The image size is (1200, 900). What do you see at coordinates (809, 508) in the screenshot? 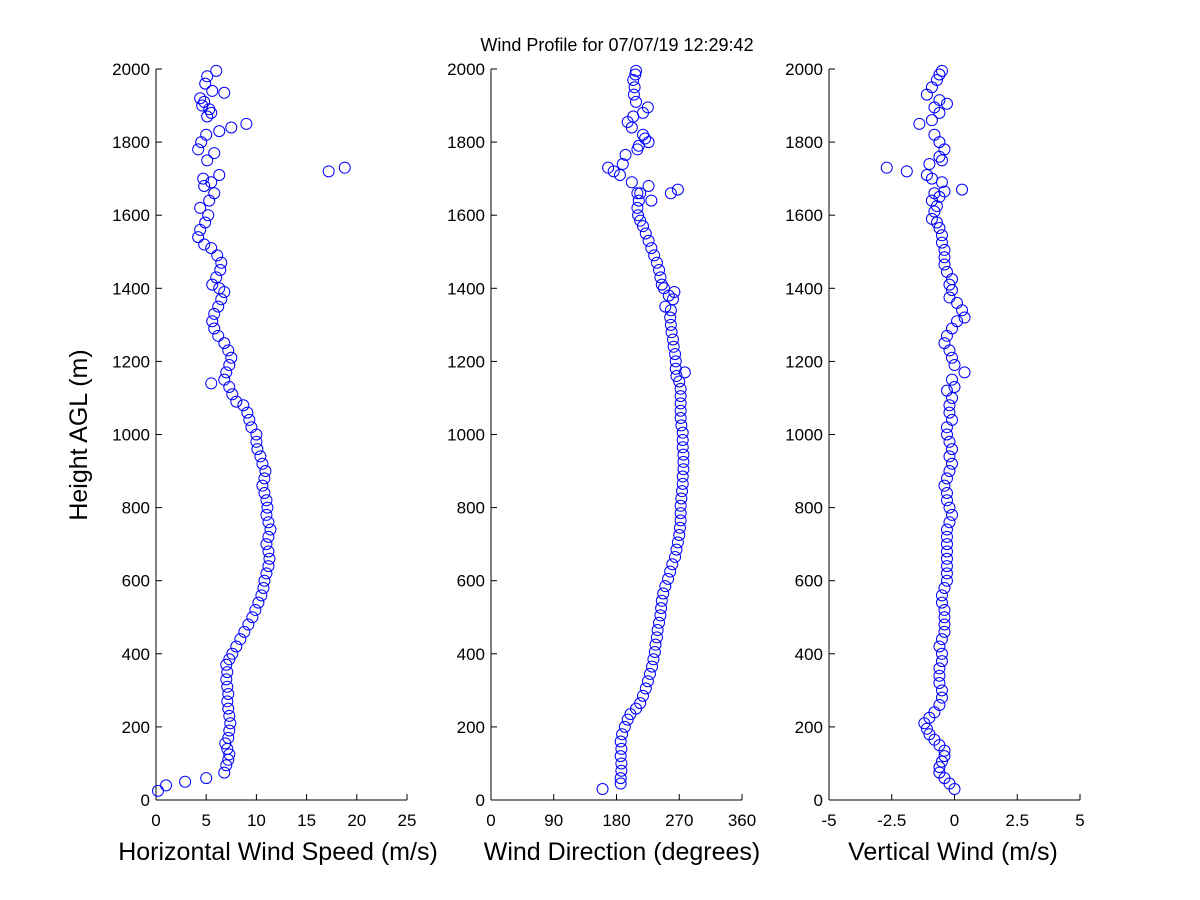
I see `y-tick-label-vertical: 800` at bounding box center [809, 508].